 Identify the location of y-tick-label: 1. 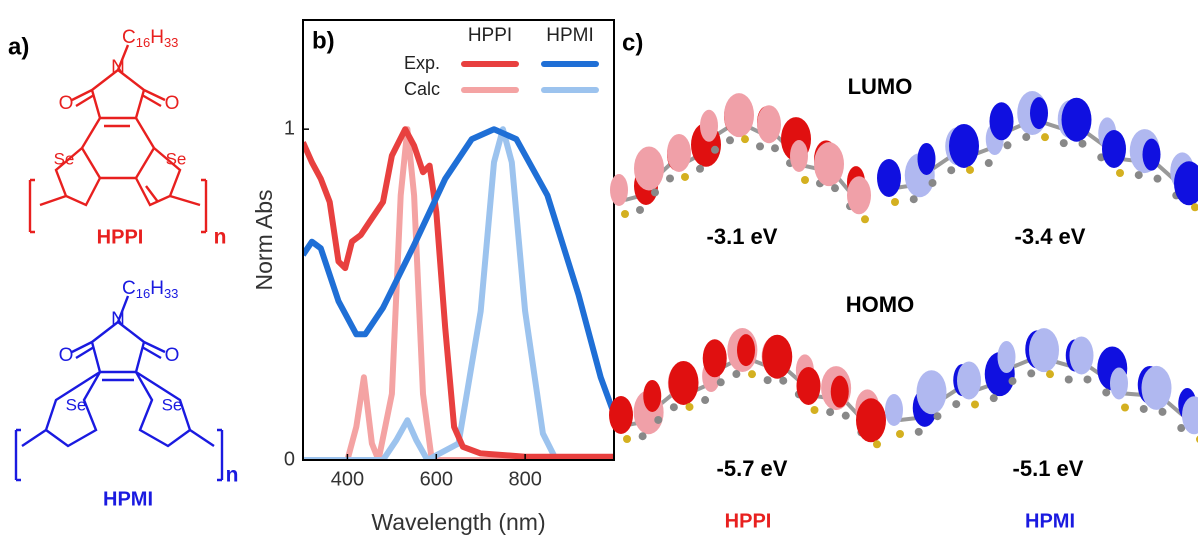
(289, 128).